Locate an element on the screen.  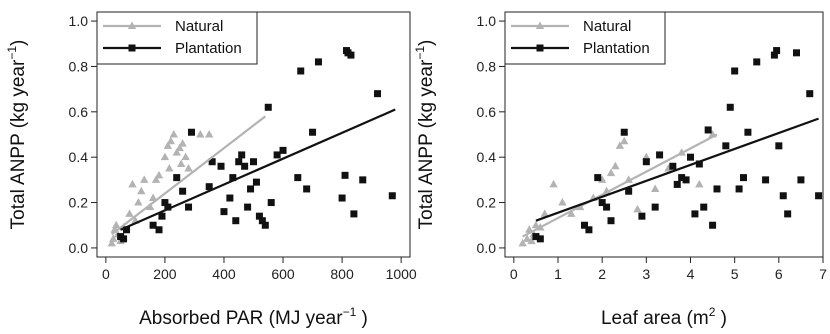
x-tick-label: 3 is located at coordinates (646, 274).